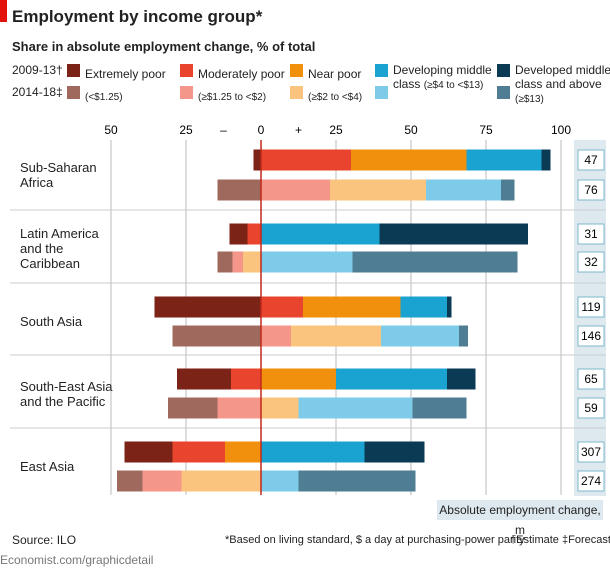 Image resolution: width=610 pixels, height=569 pixels. I want to click on period-label: 2014-18‡, so click(37, 92).